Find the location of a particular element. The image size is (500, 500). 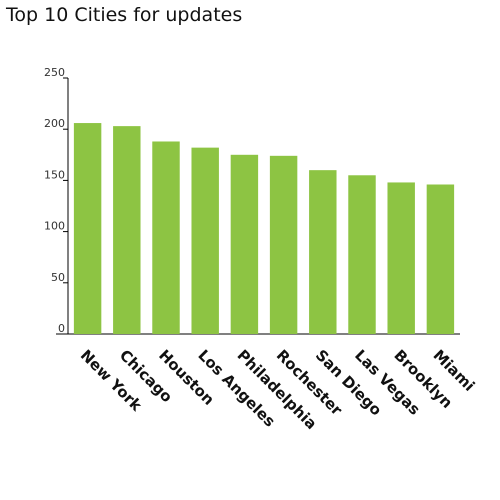

y-axis: 0 50 100 150 200 250 is located at coordinates (56, 200).